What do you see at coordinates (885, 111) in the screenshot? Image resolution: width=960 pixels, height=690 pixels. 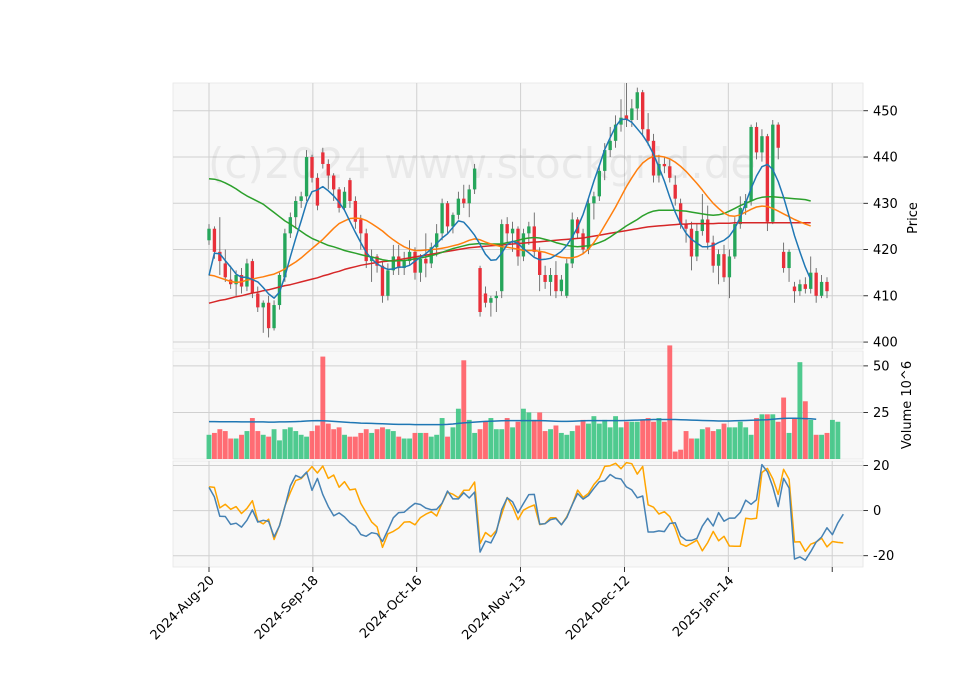 I see `price-y-tick-label: 450` at bounding box center [885, 111].